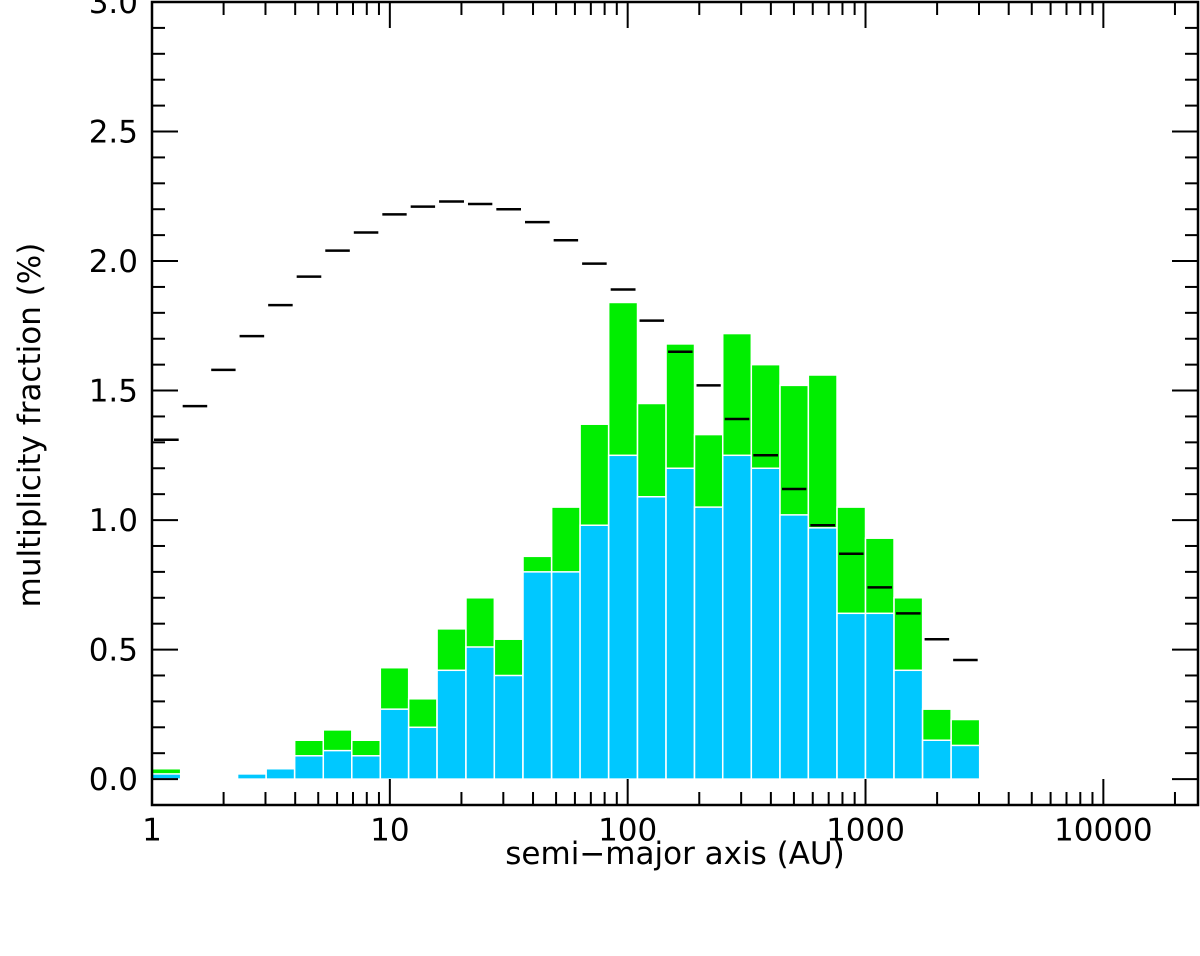 The image size is (1200, 956). Describe the element at coordinates (113, 651) in the screenshot. I see `y-tick-label: 0.5` at that location.